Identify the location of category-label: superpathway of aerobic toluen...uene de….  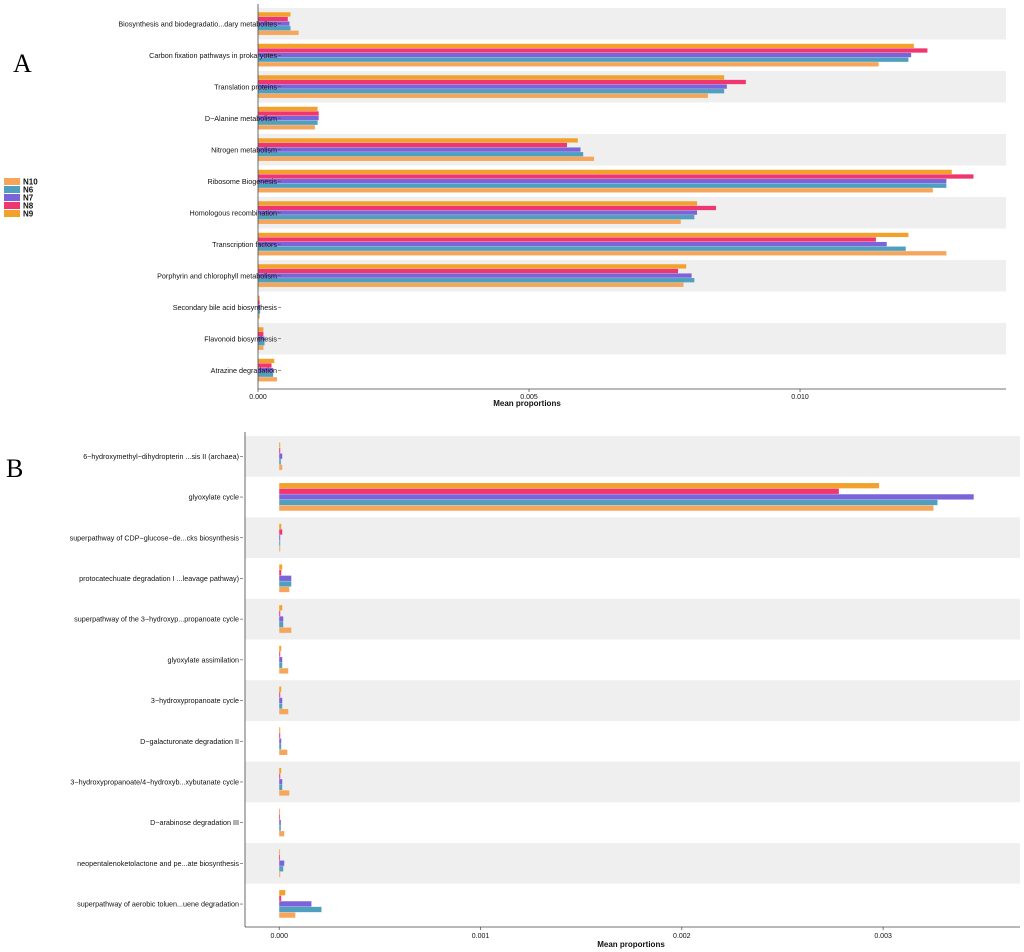
(158, 904).